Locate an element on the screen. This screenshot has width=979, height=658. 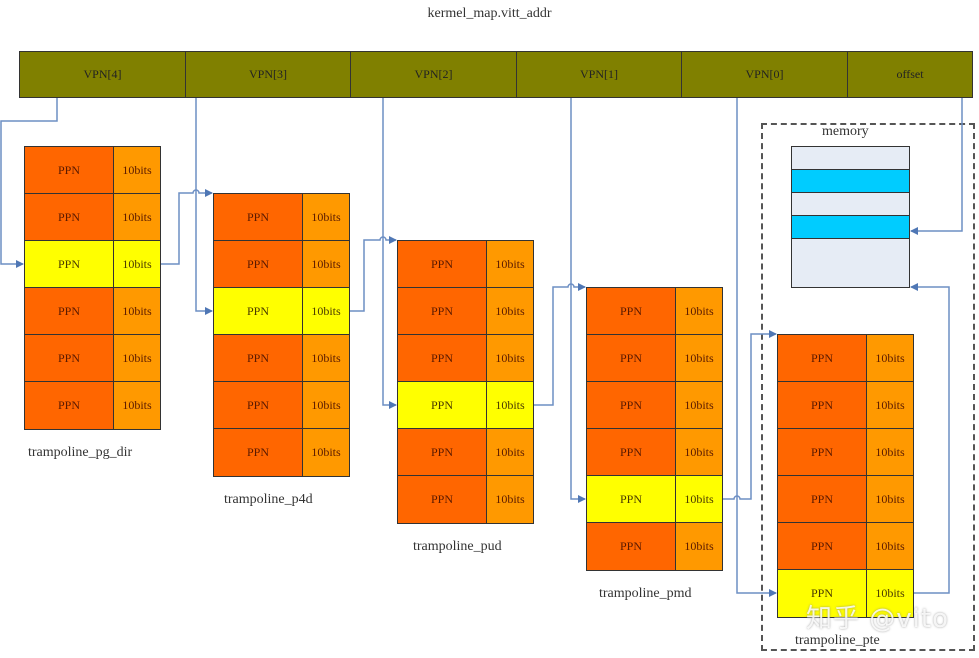
memory-label: memory is located at coordinates (845, 131).